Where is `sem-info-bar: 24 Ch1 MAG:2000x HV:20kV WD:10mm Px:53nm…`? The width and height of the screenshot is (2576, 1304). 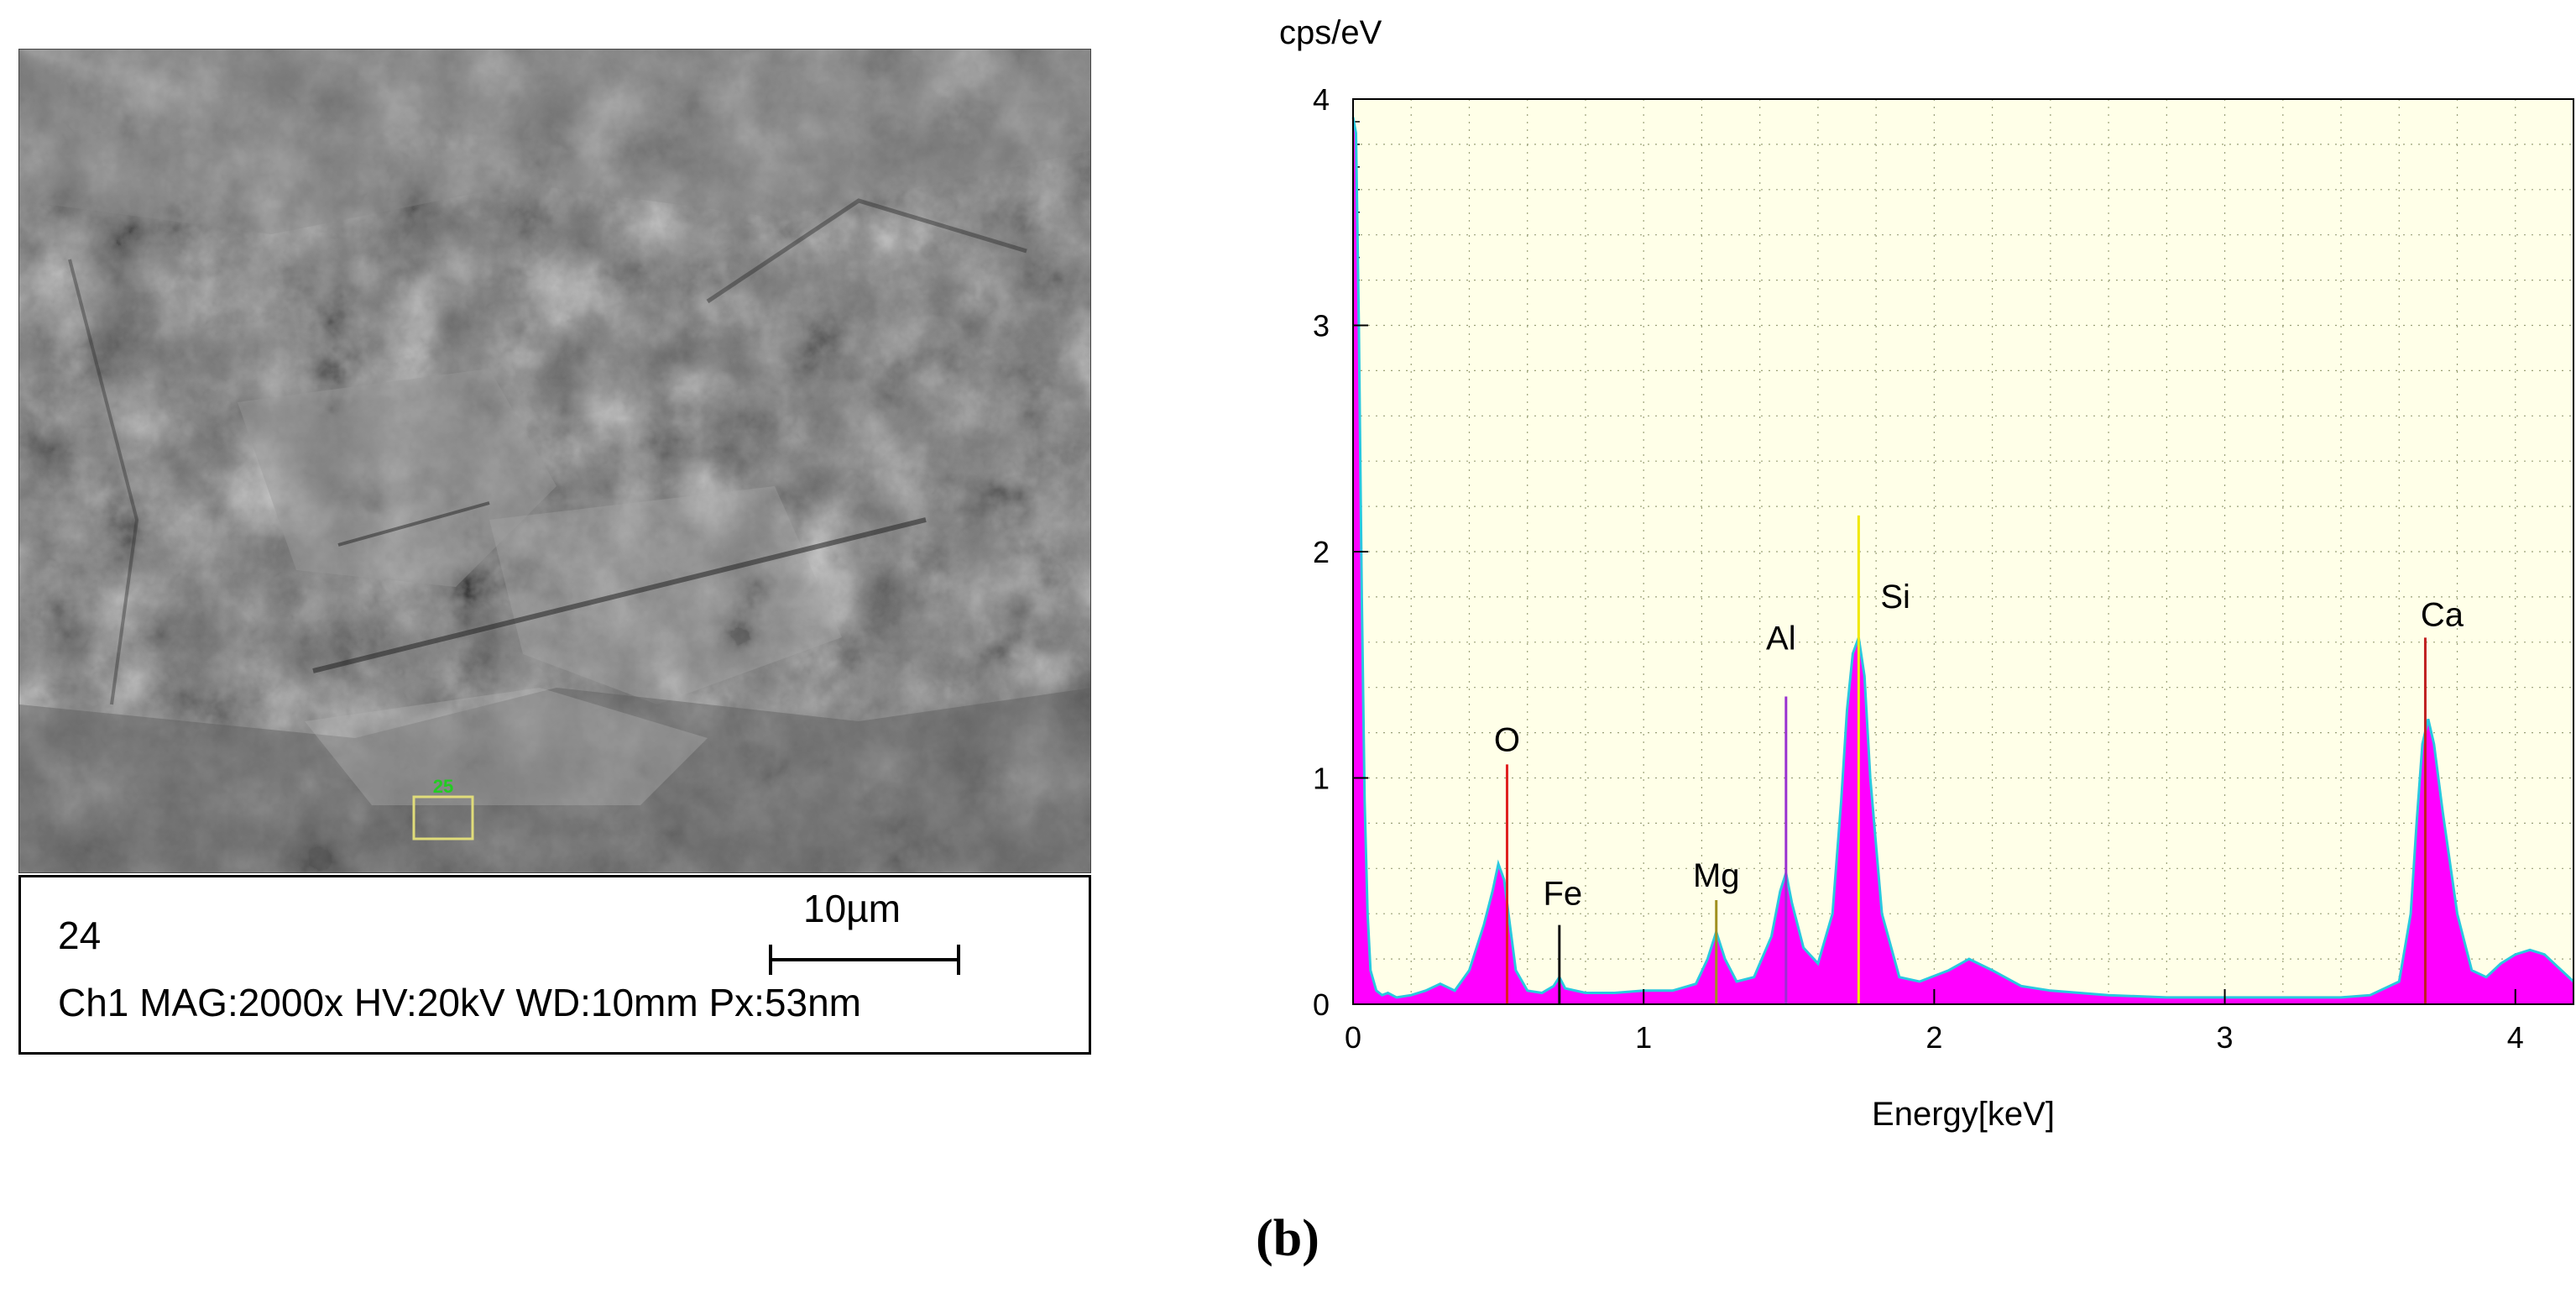 sem-info-bar: 24 Ch1 MAG:2000x HV:20kV WD:10mm Px:53nm… is located at coordinates (554, 965).